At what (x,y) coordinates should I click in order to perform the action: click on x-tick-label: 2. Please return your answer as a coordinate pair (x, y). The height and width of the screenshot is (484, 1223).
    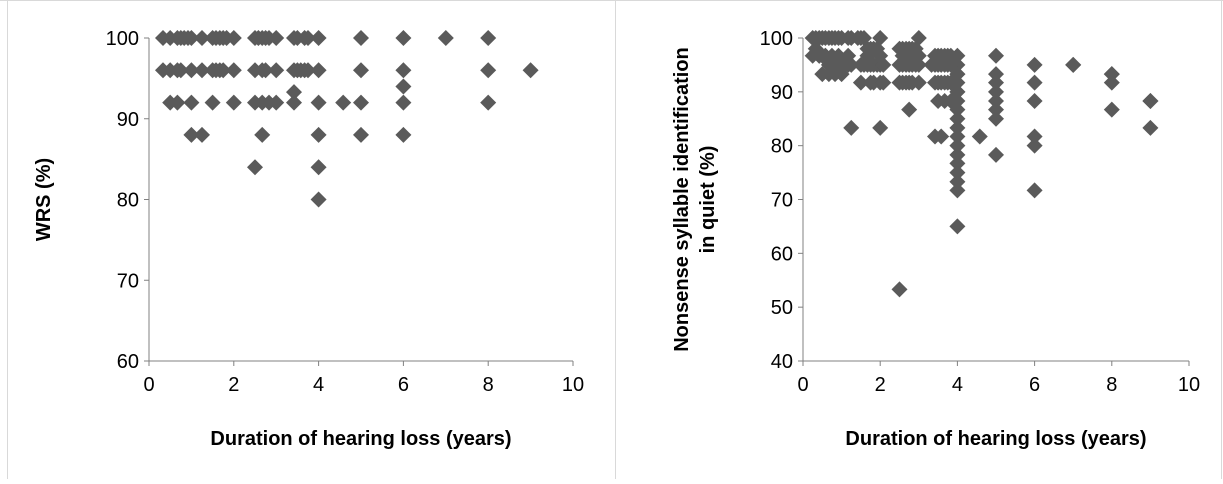
    Looking at the image, I should click on (233, 385).